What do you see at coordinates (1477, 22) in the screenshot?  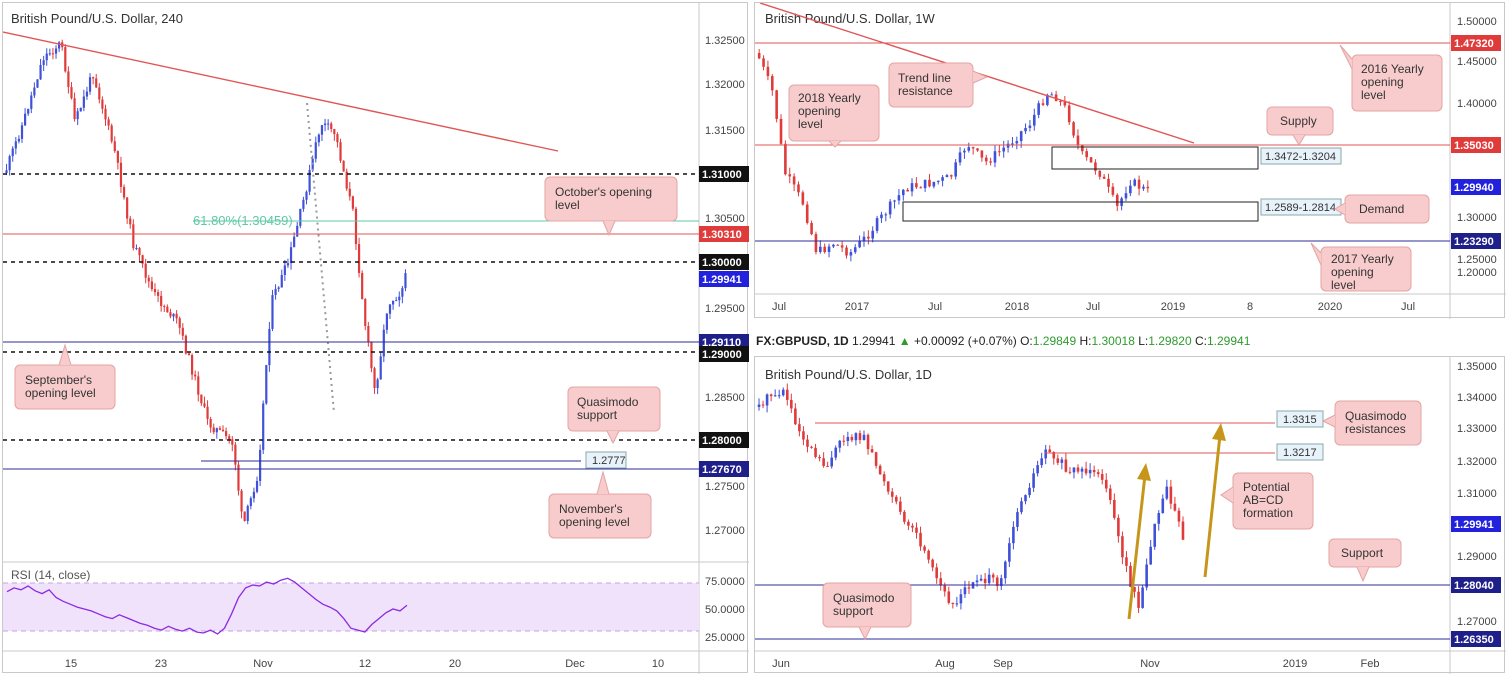 I see `price-tick-label: 1.50000` at bounding box center [1477, 22].